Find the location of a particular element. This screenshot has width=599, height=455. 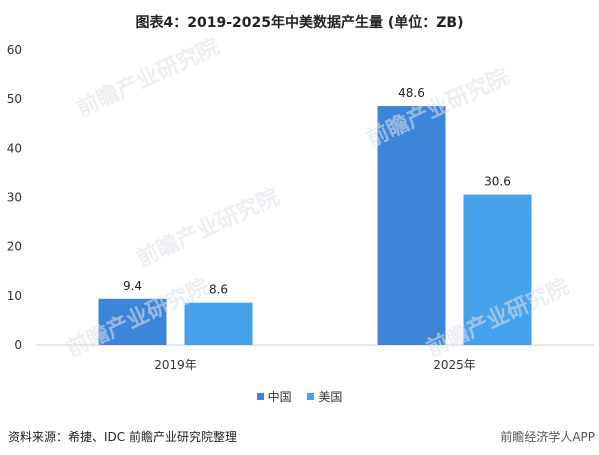

bar-value-label: 9.4 is located at coordinates (132, 286).